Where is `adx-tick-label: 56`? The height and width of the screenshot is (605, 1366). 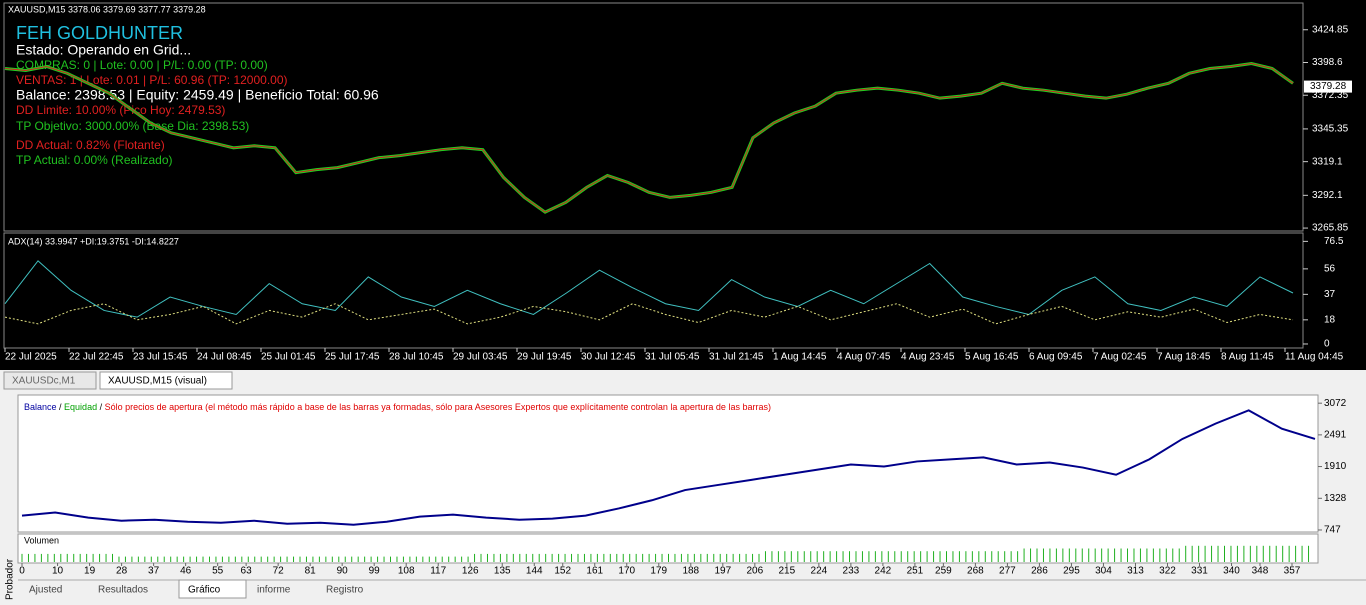
adx-tick-label: 56 is located at coordinates (1330, 269).